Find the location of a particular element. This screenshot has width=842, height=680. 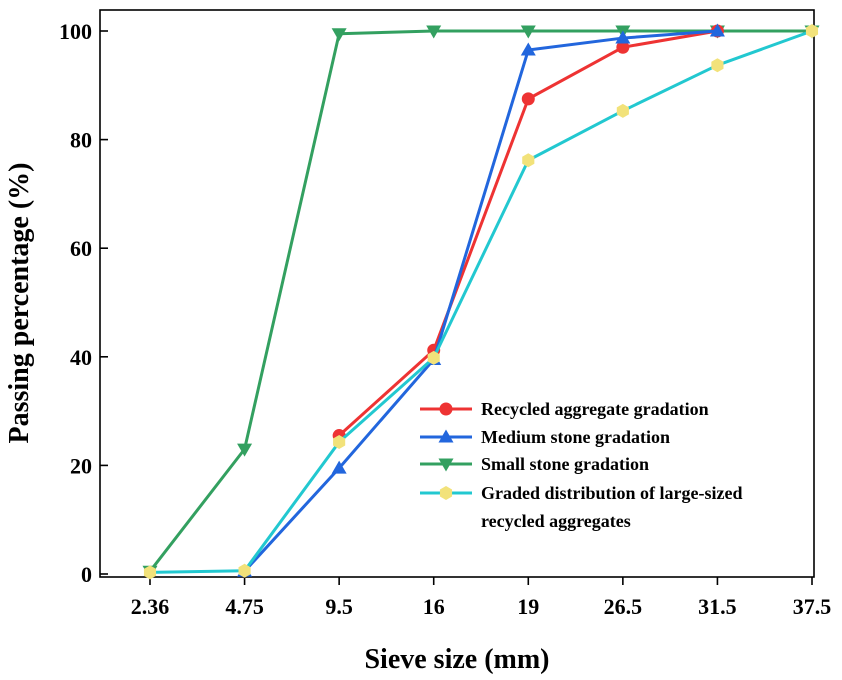

y-tick-label: 60 is located at coordinates (81, 248).